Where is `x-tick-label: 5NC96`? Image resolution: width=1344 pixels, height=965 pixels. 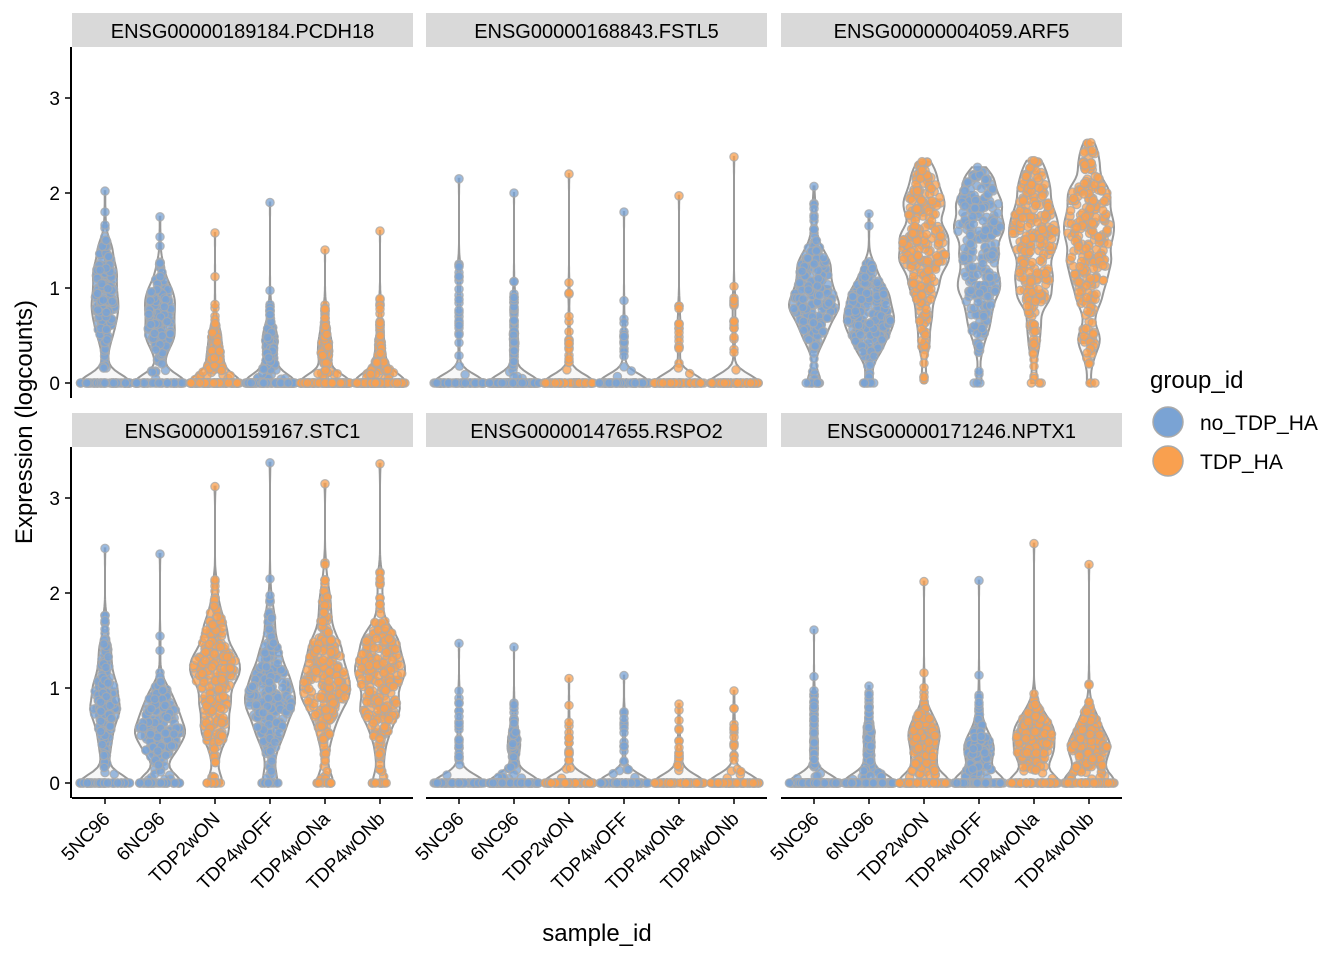 x-tick-label: 5NC96 is located at coordinates (86, 837).